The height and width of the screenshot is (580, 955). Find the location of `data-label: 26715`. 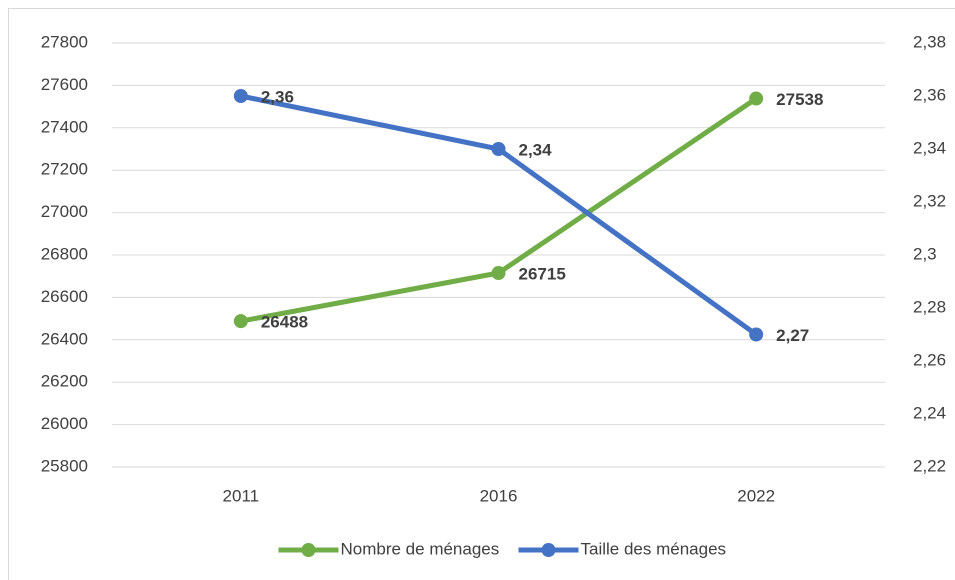

data-label: 26715 is located at coordinates (542, 274).